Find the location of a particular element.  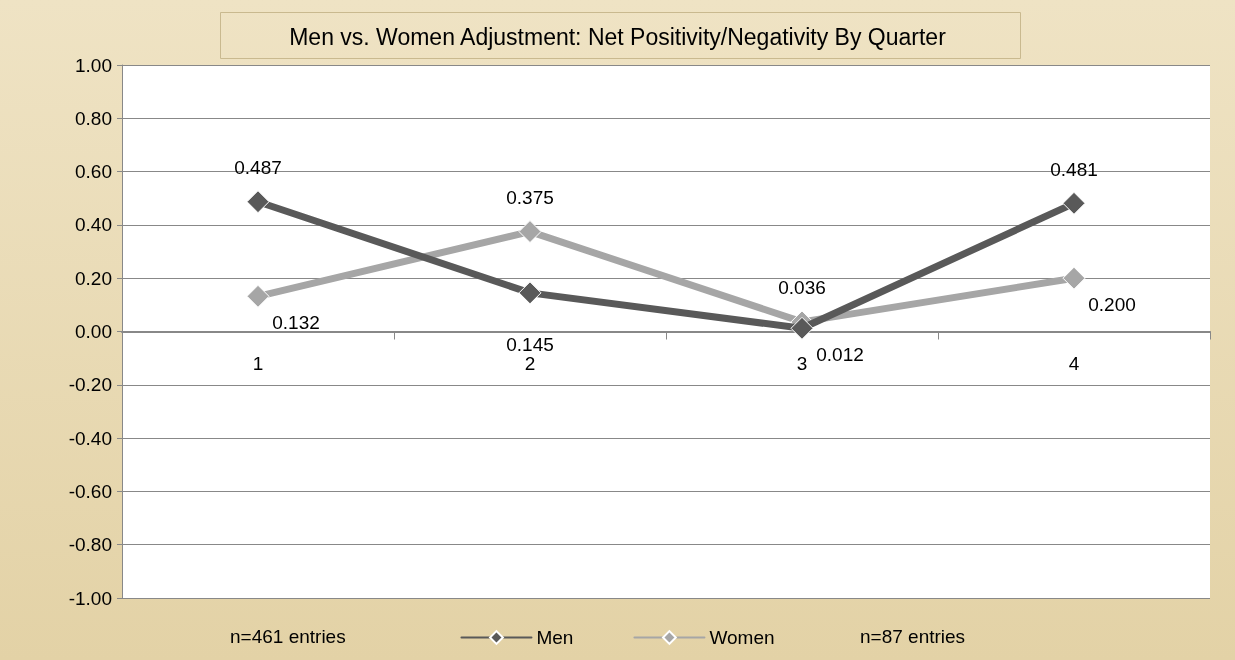

y-tick-label: 1.00 is located at coordinates (93, 65).